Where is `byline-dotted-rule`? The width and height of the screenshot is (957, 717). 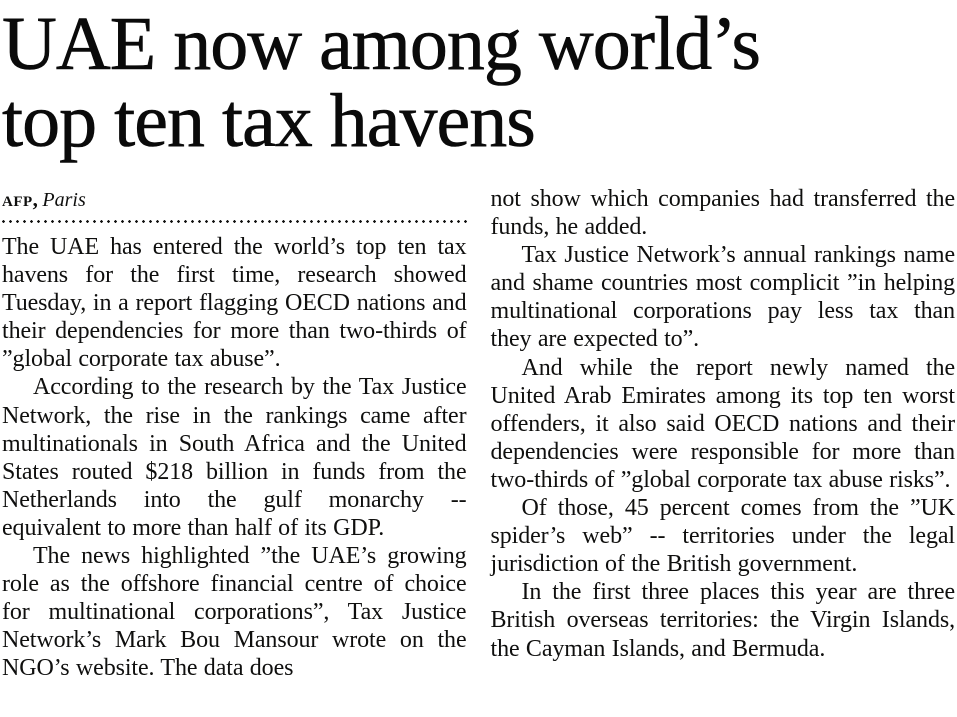 byline-dotted-rule is located at coordinates (234, 221).